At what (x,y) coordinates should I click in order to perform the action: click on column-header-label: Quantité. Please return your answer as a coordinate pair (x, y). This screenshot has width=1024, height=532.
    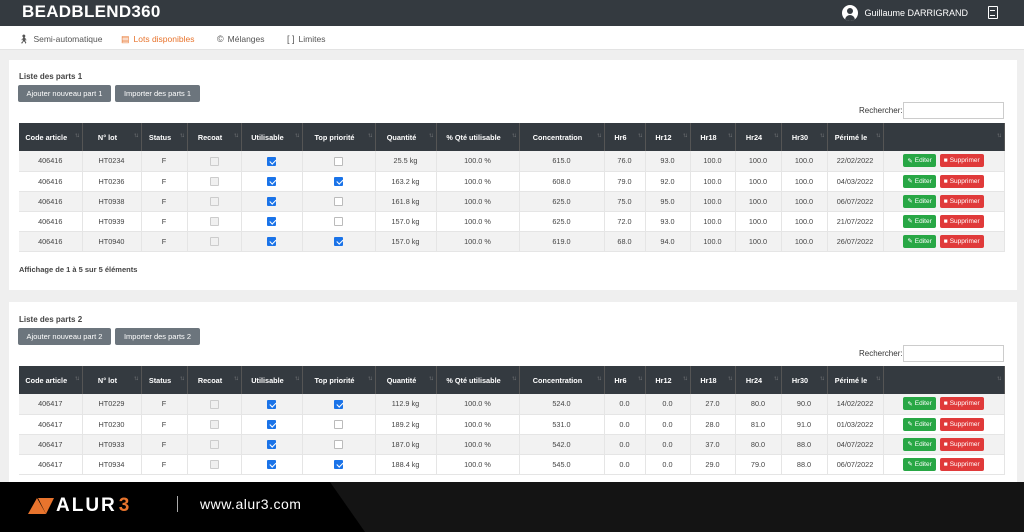
    Looking at the image, I should click on (401, 137).